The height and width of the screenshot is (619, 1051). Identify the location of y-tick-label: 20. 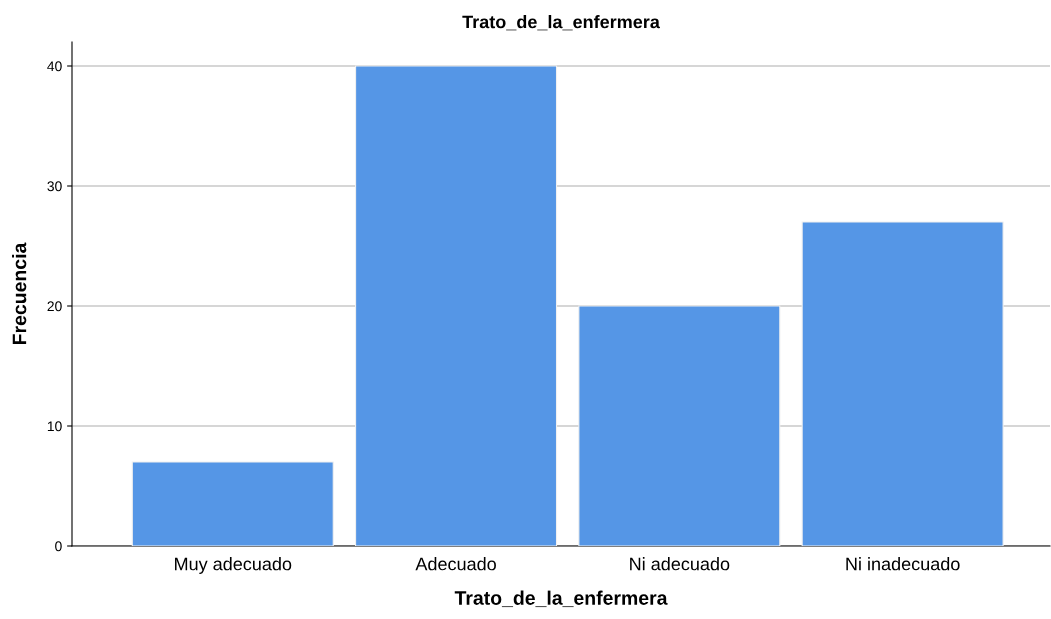
(54, 306).